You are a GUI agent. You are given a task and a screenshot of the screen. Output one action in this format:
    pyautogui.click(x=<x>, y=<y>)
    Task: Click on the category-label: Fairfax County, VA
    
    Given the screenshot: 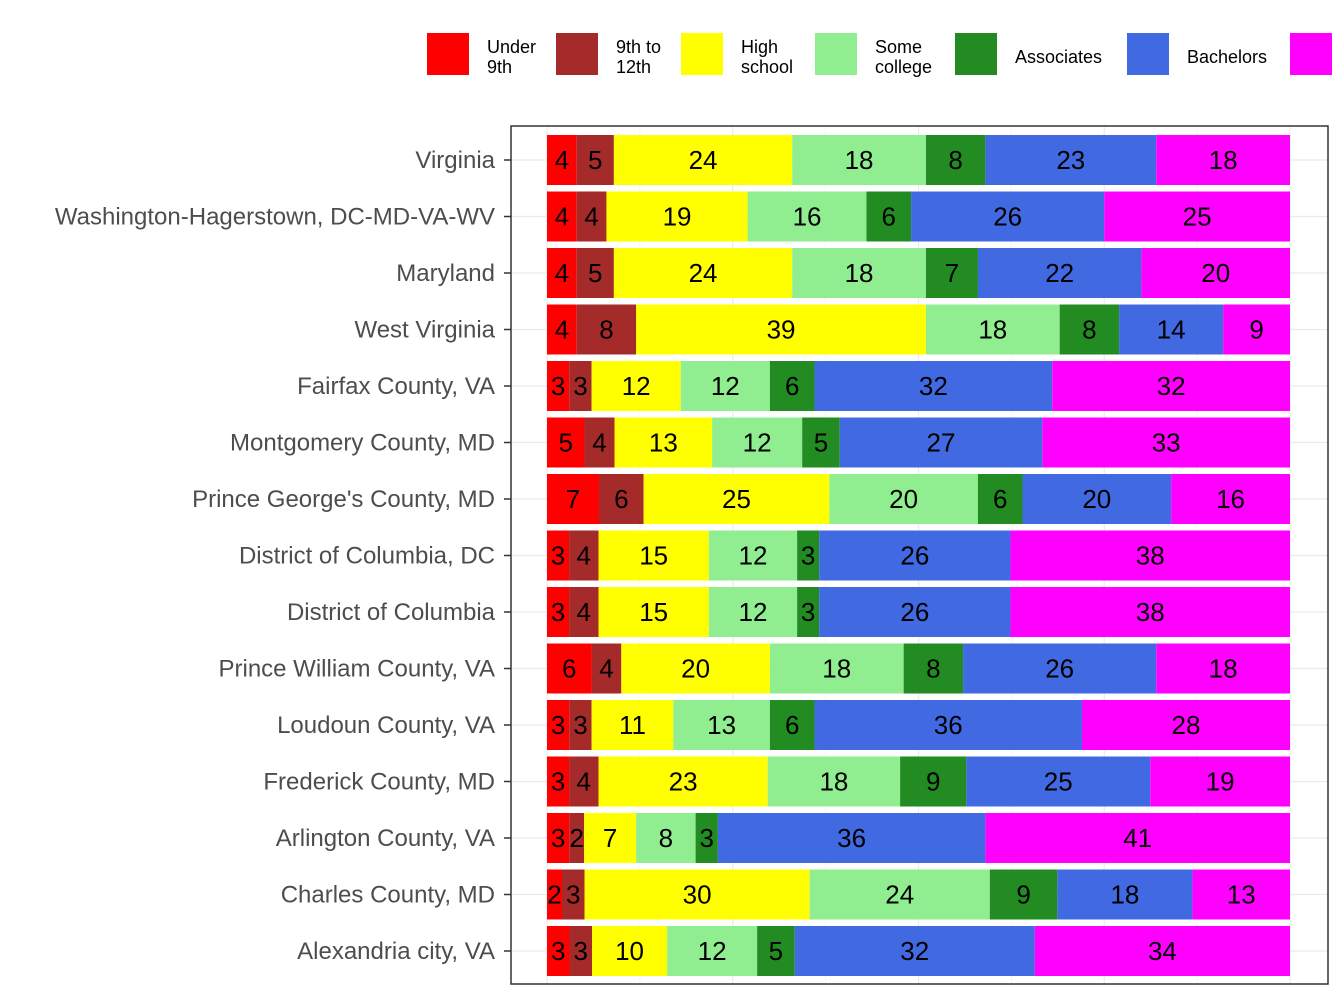 What is the action you would take?
    pyautogui.click(x=396, y=386)
    